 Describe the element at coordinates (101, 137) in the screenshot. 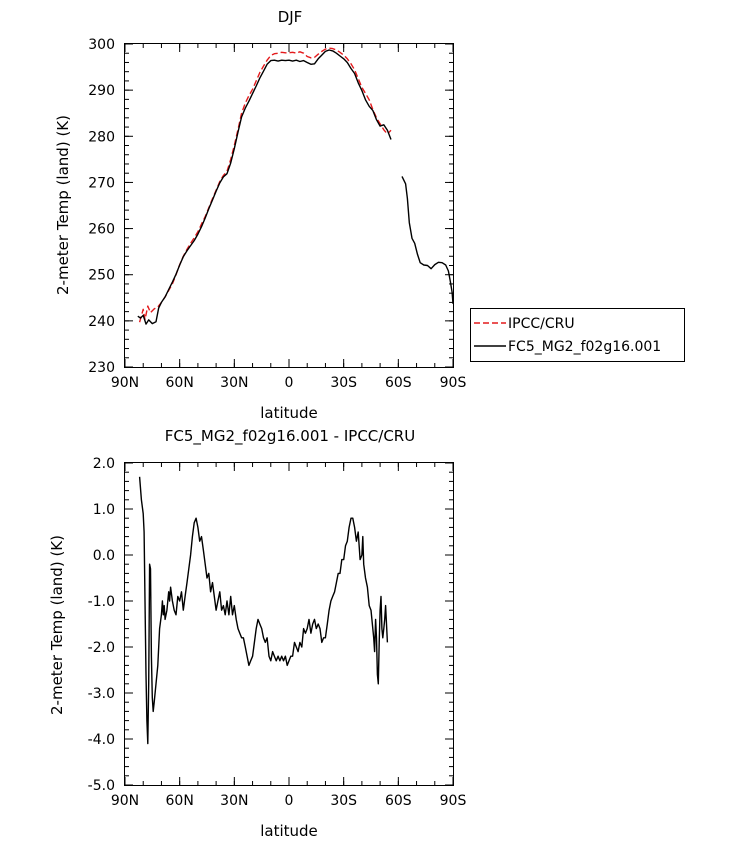

I see `top-chart-y-tick-label: 280` at that location.